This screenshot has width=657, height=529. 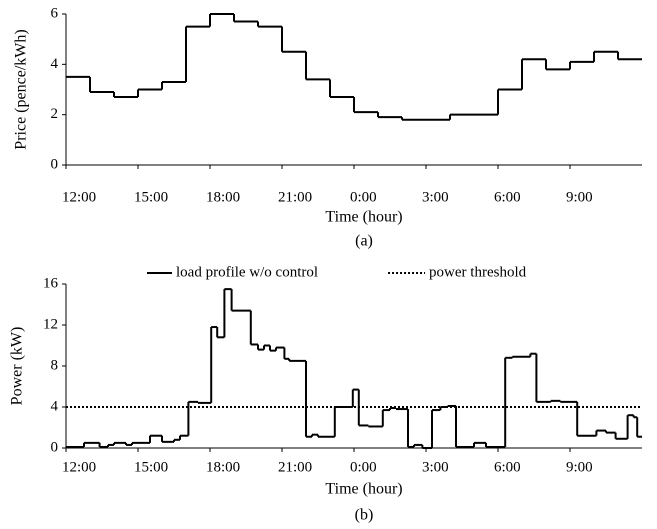 I want to click on caption: (b), so click(x=364, y=515).